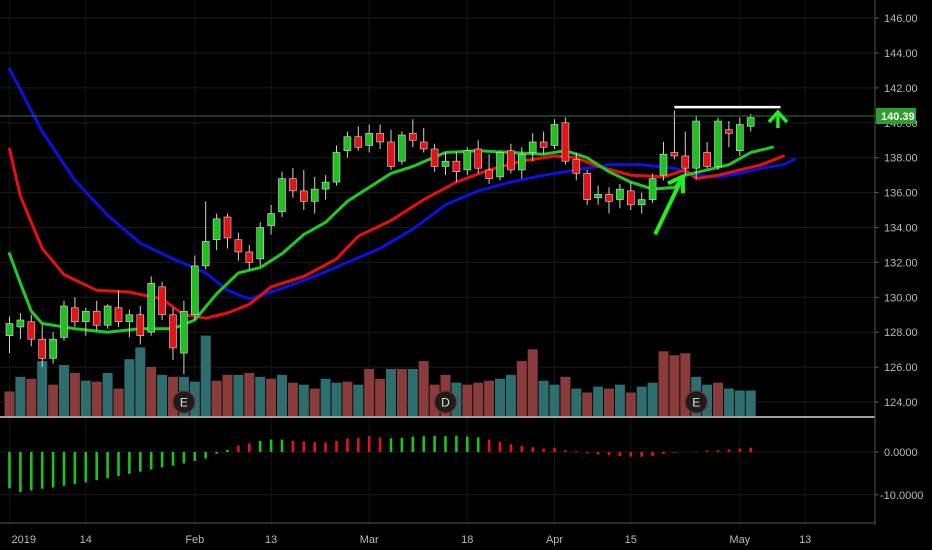 Image resolution: width=932 pixels, height=550 pixels. Describe the element at coordinates (805, 540) in the screenshot. I see `time-tick-label: 13` at that location.